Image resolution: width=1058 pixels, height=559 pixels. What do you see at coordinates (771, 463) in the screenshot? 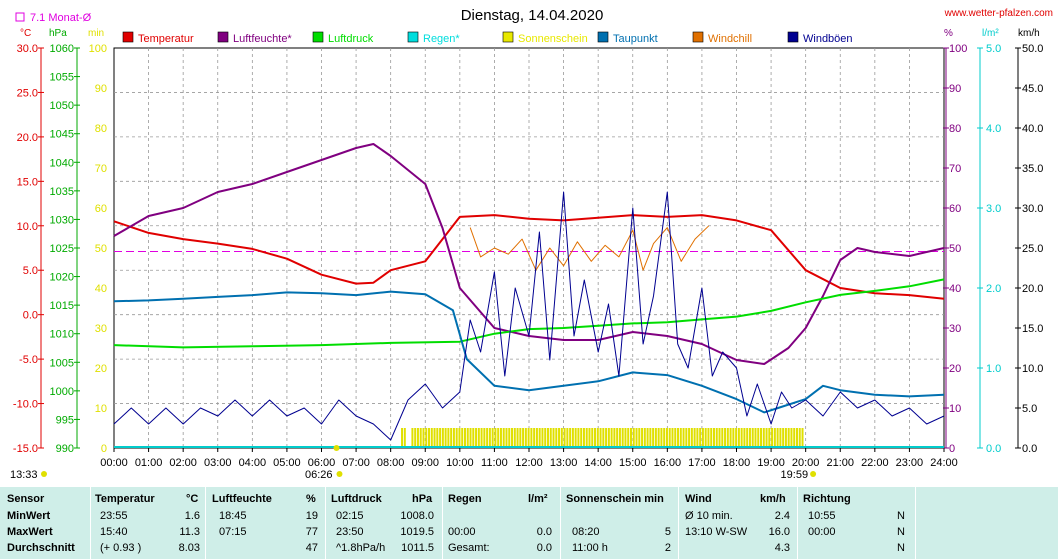
I see `x-tick-label: 19:00` at bounding box center [771, 463].